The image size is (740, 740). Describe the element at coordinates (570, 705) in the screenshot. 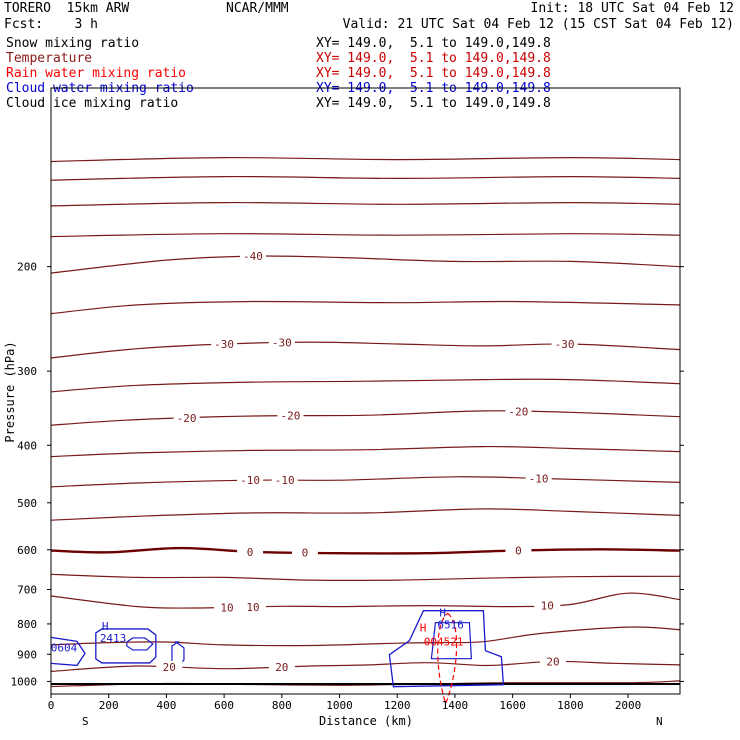

I see `x-tick-label: 1800` at that location.